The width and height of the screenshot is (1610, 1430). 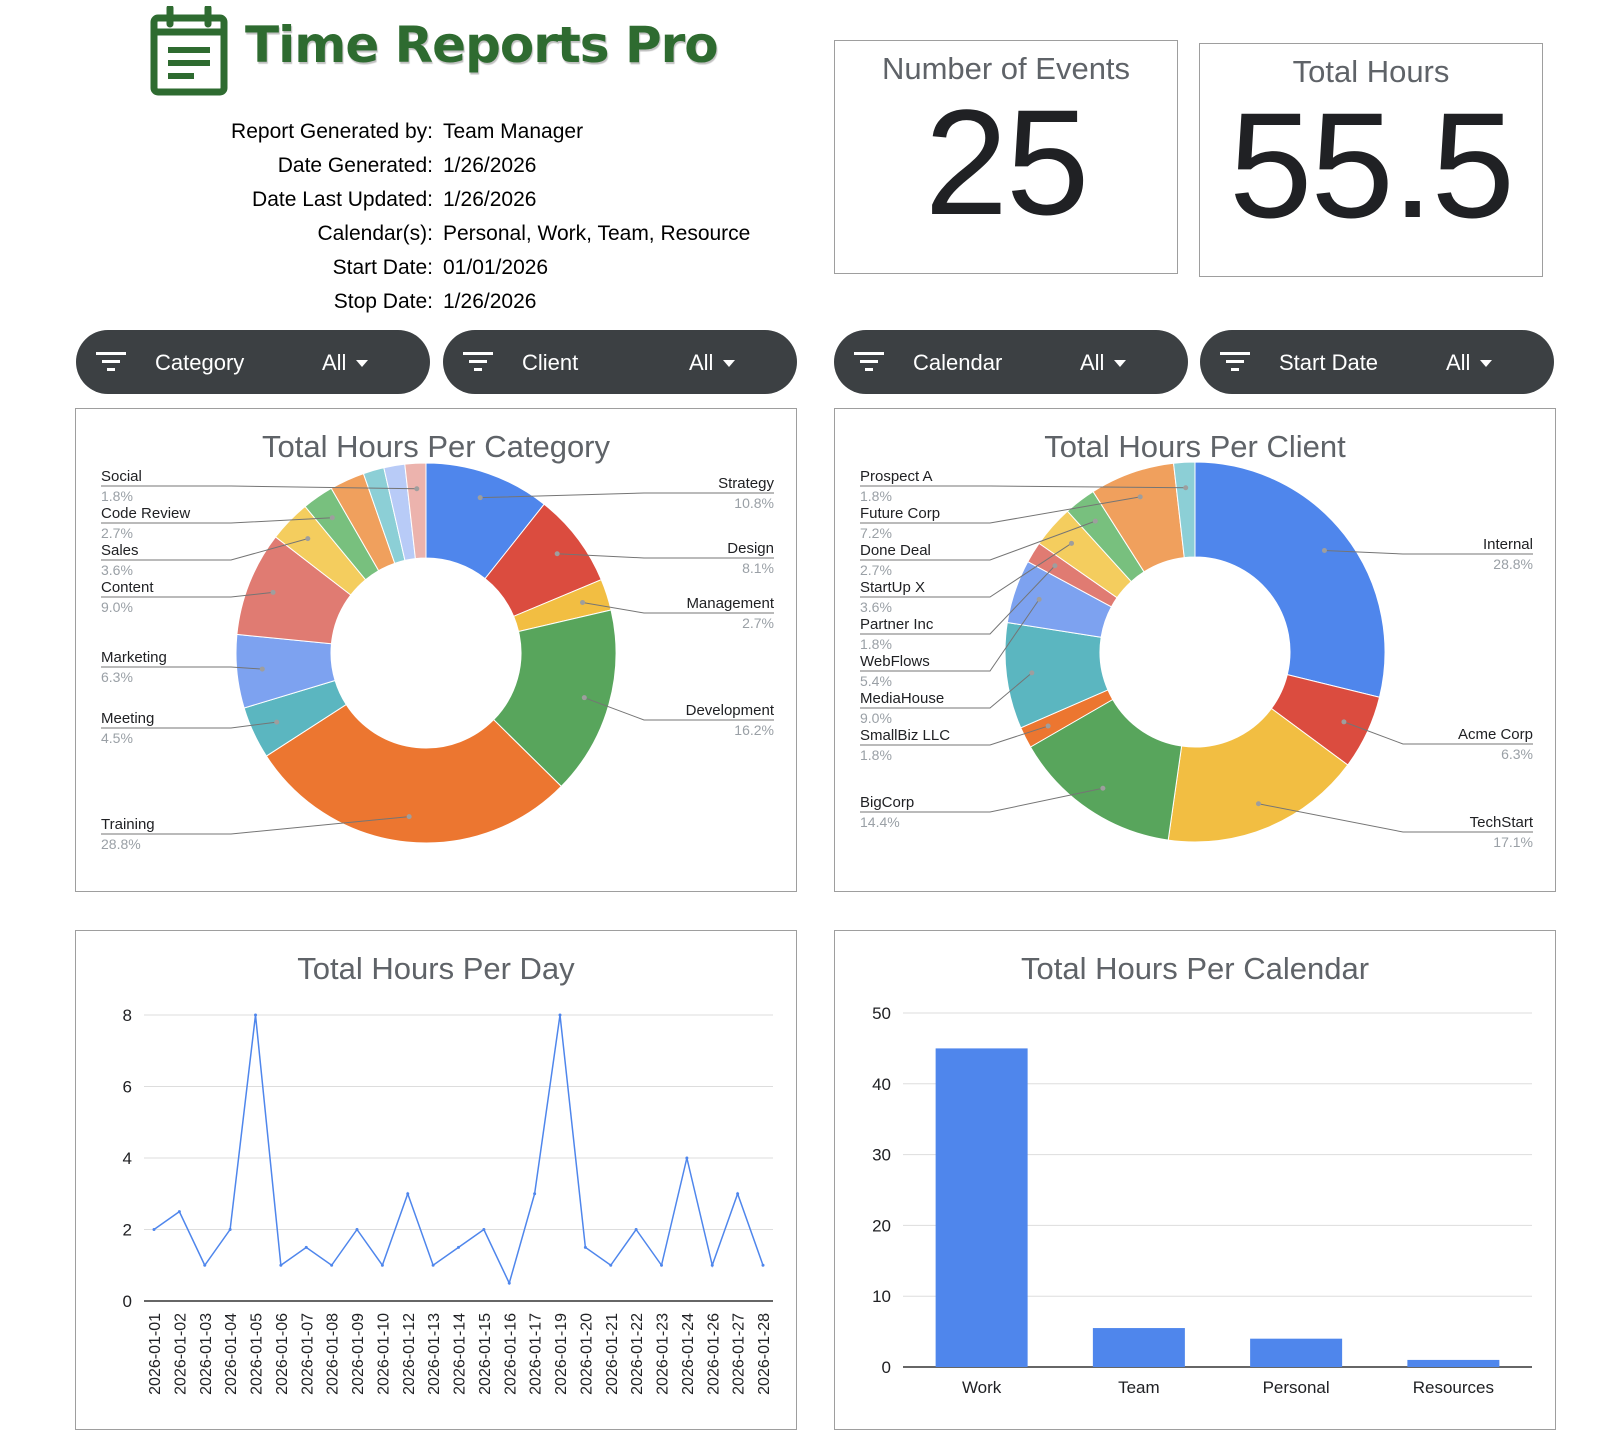 I want to click on kpi-hours-label: Total Hours, so click(x=1371, y=71).